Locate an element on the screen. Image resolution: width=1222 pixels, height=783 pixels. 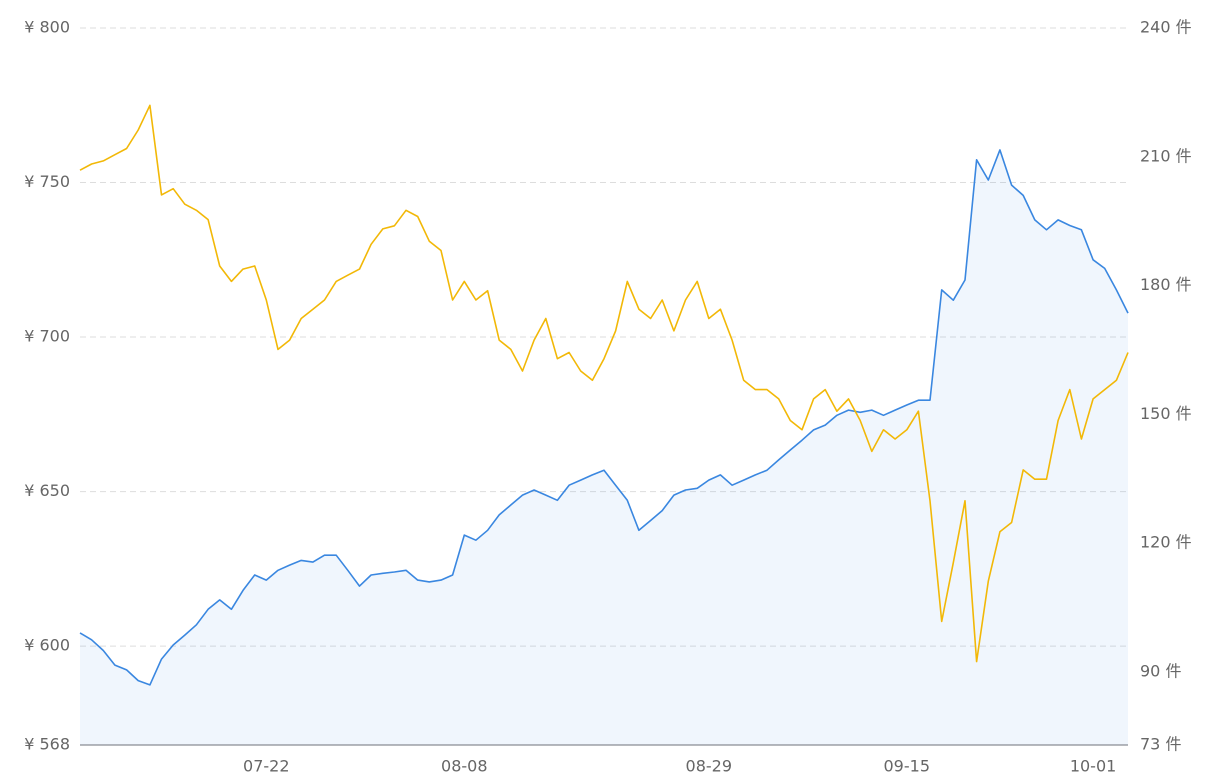
y-tick-label: ¥ 750 is located at coordinates (47, 181).